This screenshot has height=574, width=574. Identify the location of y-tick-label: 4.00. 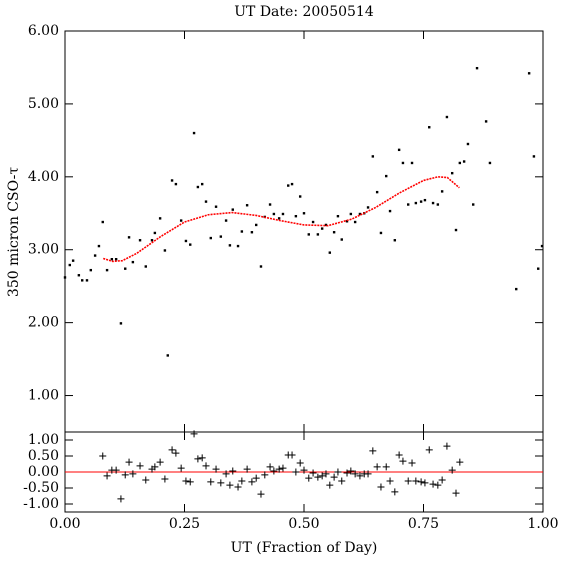
(43, 177).